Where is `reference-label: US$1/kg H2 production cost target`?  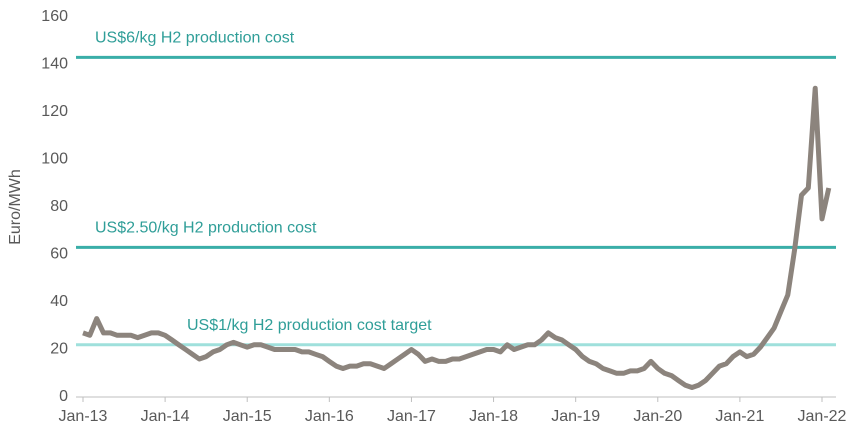
reference-label: US$1/kg H2 production cost target is located at coordinates (309, 325).